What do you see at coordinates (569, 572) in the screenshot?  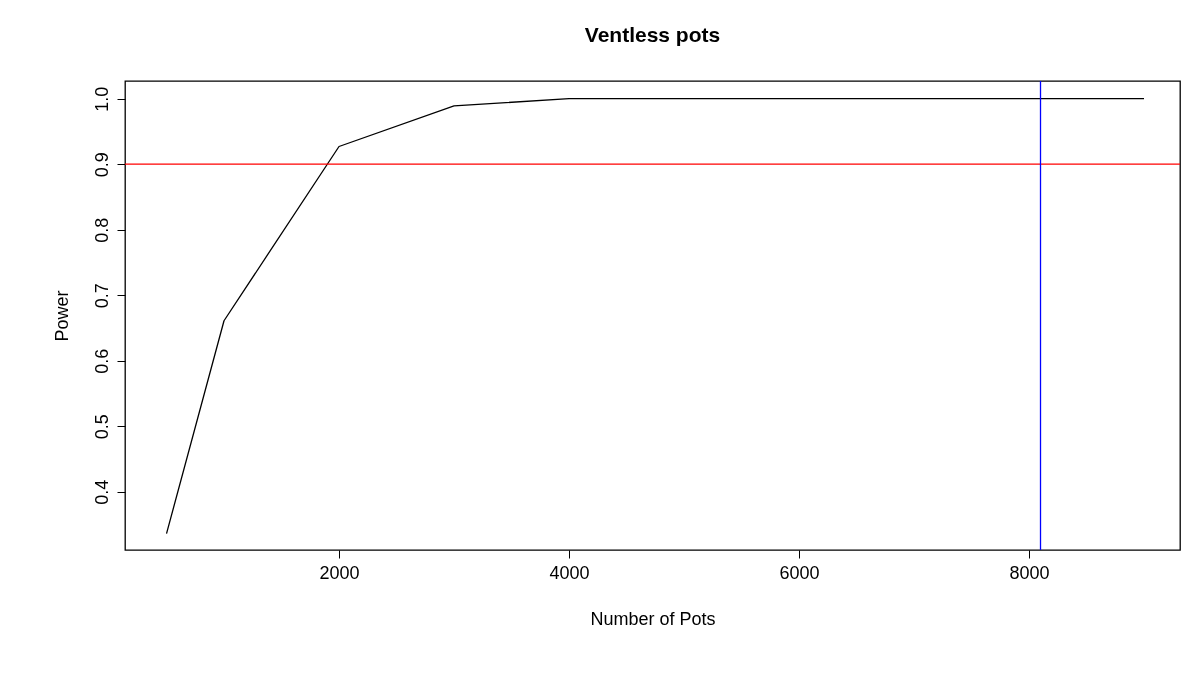 I see `x-tick-label: 4000` at bounding box center [569, 572].